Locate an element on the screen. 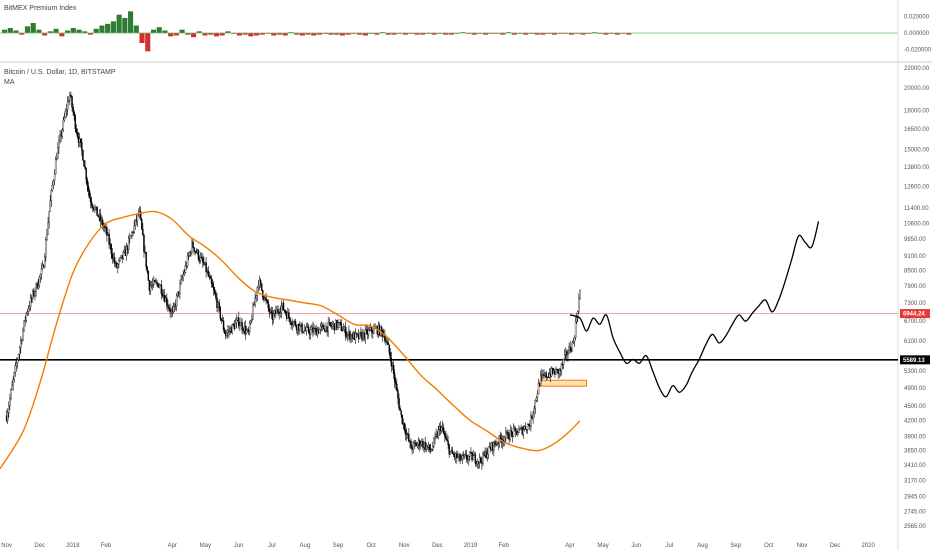 The image size is (932, 550). price-tick-label: 16500.00 is located at coordinates (917, 130).